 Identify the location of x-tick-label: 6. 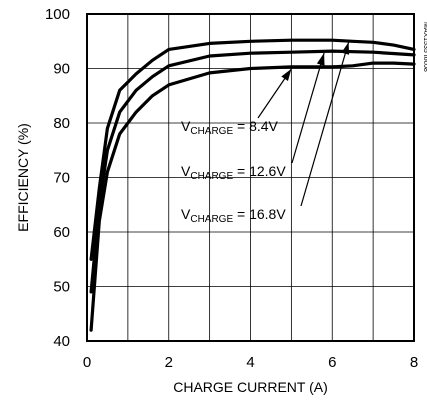
(332, 362).